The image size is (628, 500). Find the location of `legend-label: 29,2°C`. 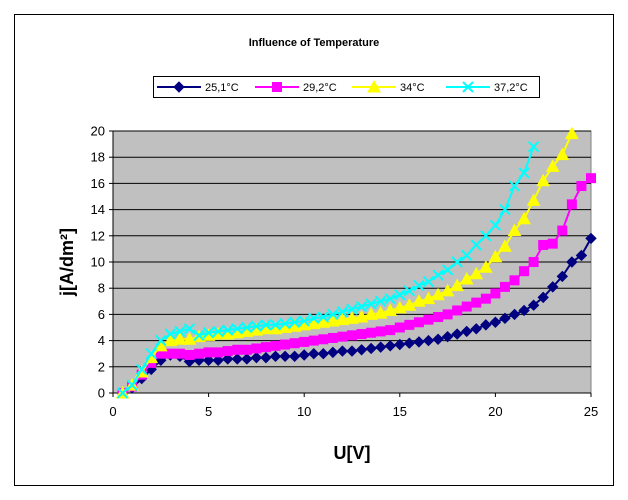

legend-label: 29,2°C is located at coordinates (320, 88).